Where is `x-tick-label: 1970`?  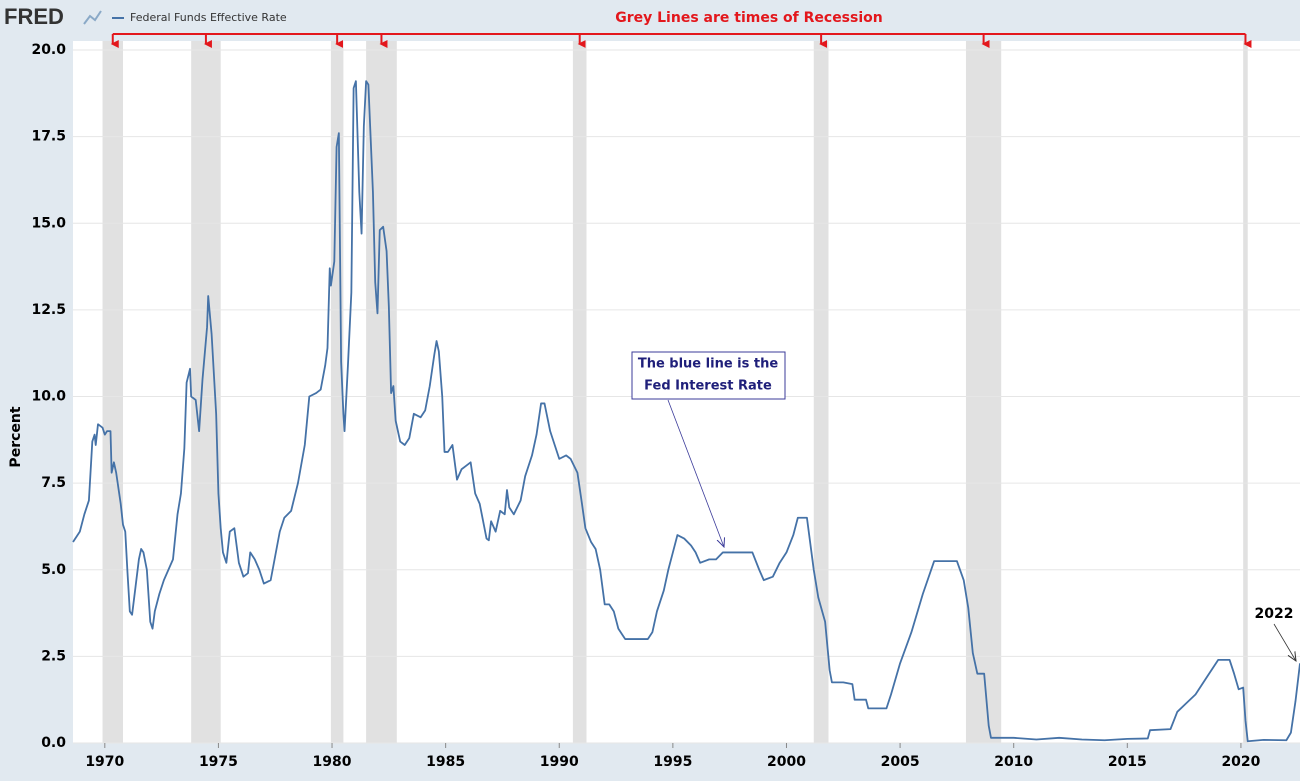
x-tick-label: 1970 is located at coordinates (104, 762).